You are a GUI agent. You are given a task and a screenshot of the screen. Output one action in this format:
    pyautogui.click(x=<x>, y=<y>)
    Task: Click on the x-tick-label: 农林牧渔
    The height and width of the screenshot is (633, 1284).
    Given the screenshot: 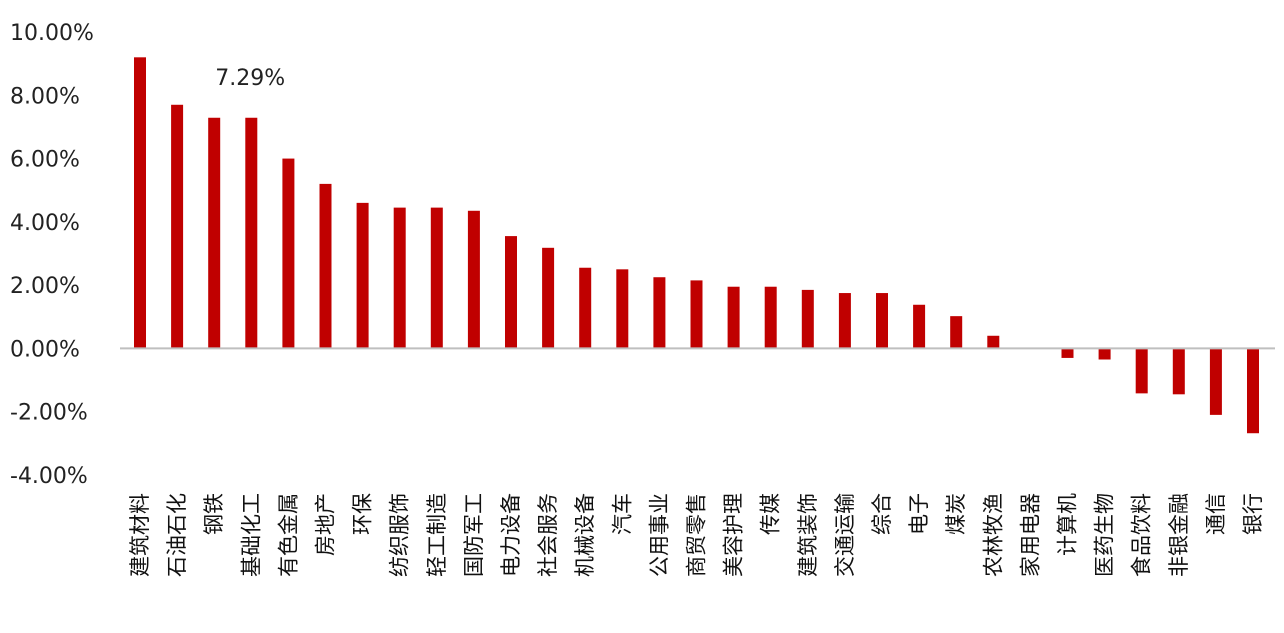 What is the action you would take?
    pyautogui.click(x=993, y=535)
    